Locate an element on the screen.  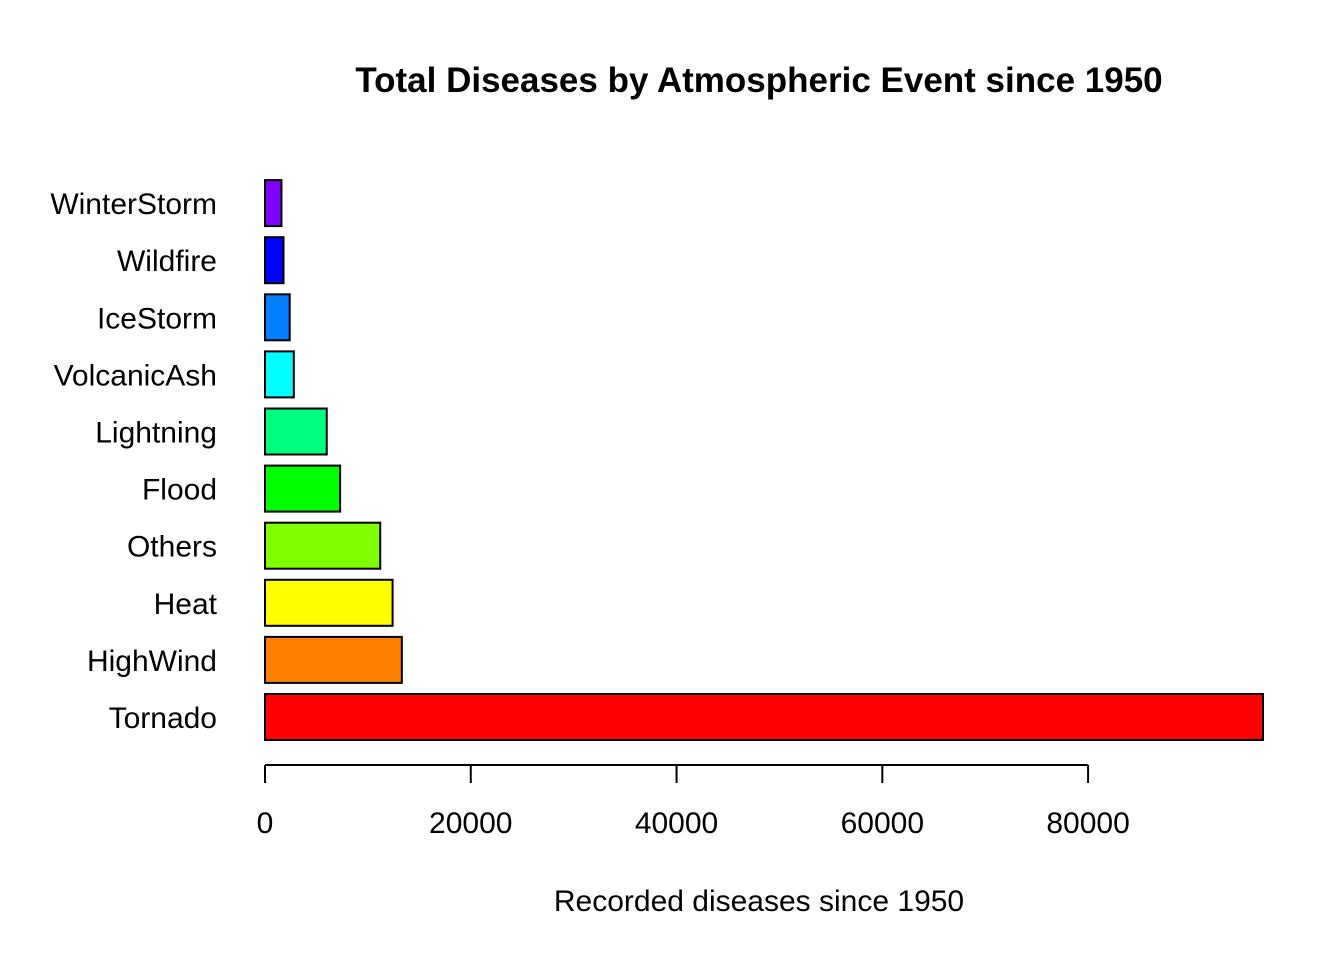
category-label-flood: Flood is located at coordinates (179, 490).